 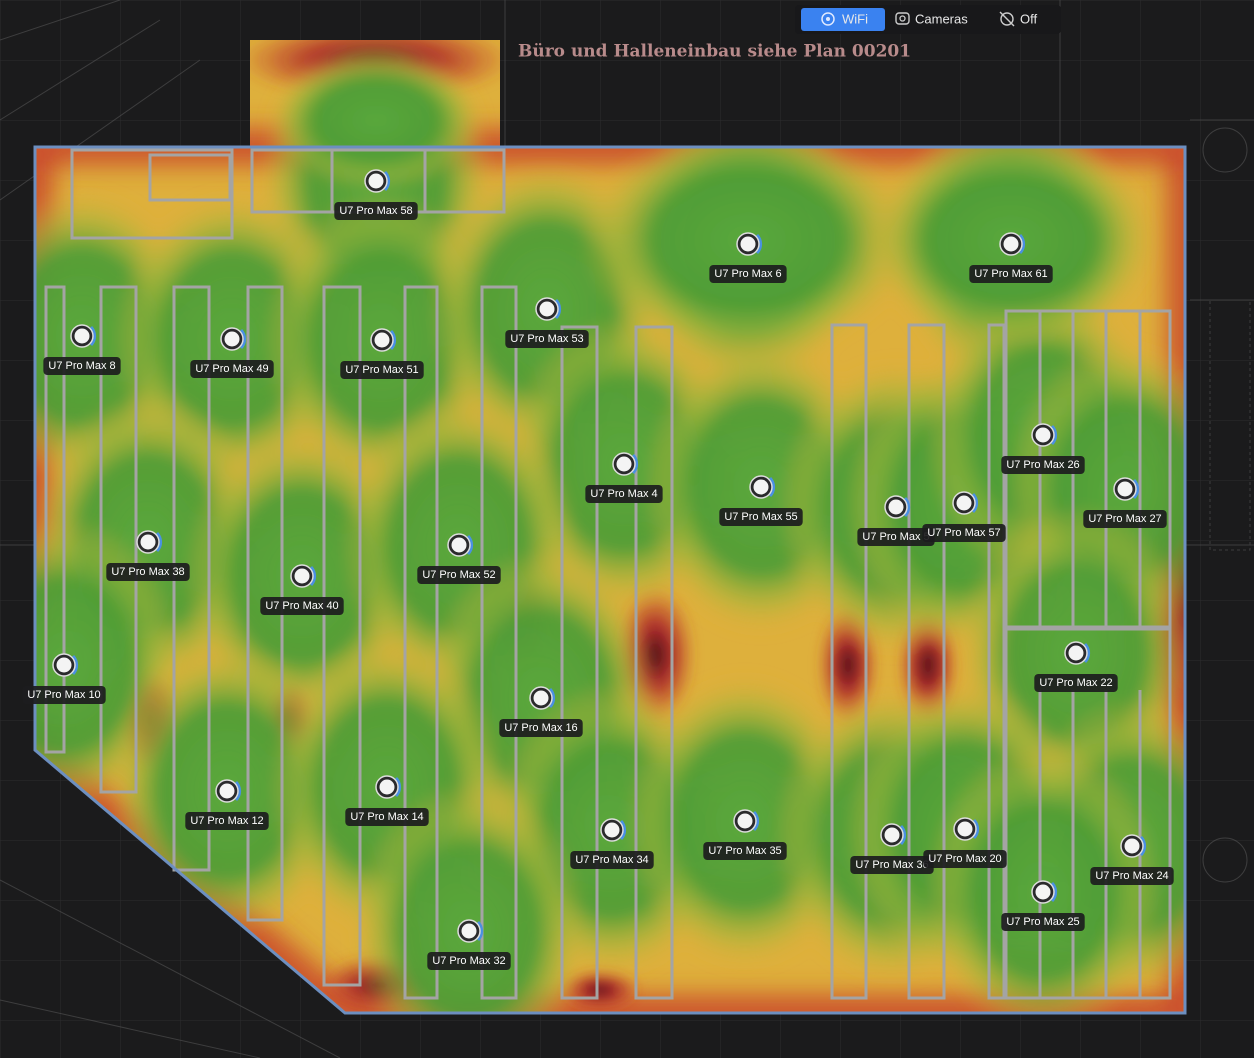 What do you see at coordinates (227, 804) in the screenshot?
I see `access-point: U7 Pro Max 12` at bounding box center [227, 804].